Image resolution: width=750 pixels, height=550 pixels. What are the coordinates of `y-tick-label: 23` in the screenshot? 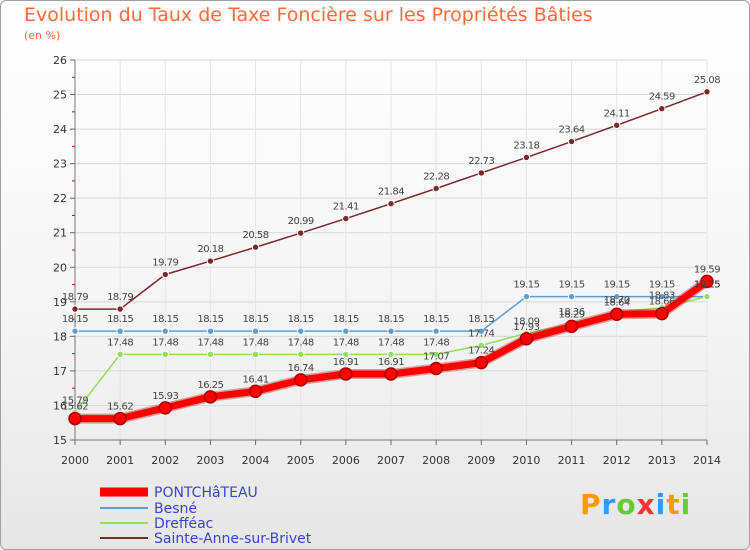 It's located at (60, 164).